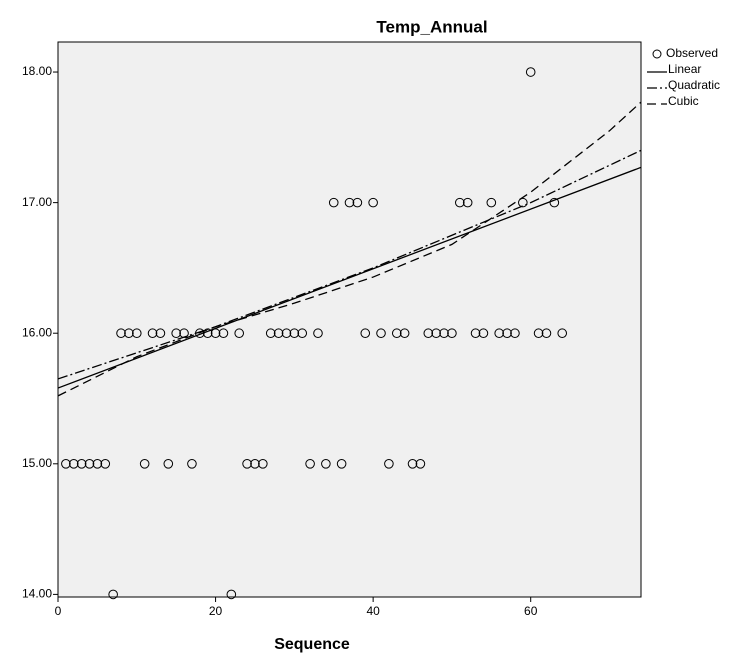  What do you see at coordinates (683, 101) in the screenshot?
I see `legend-label: Cubic` at bounding box center [683, 101].